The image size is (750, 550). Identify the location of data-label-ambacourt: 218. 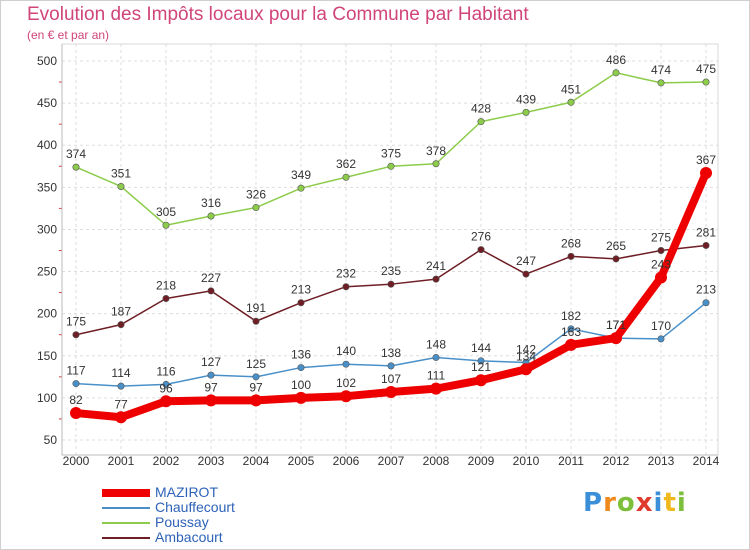
(166, 286).